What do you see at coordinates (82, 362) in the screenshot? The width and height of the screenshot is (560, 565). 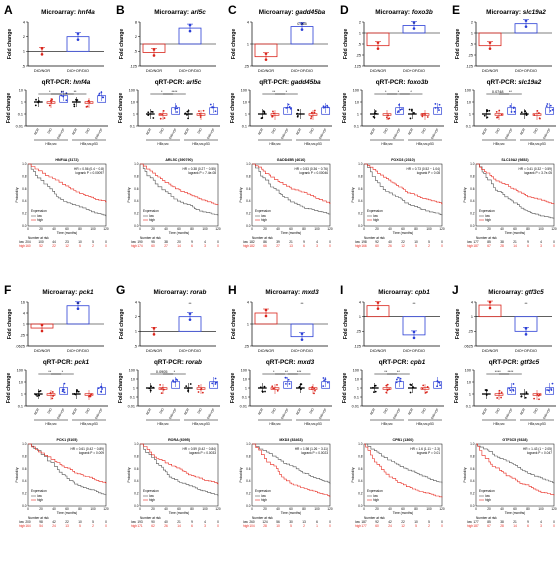 I see `qrt-gene: pck1` at bounding box center [82, 362].